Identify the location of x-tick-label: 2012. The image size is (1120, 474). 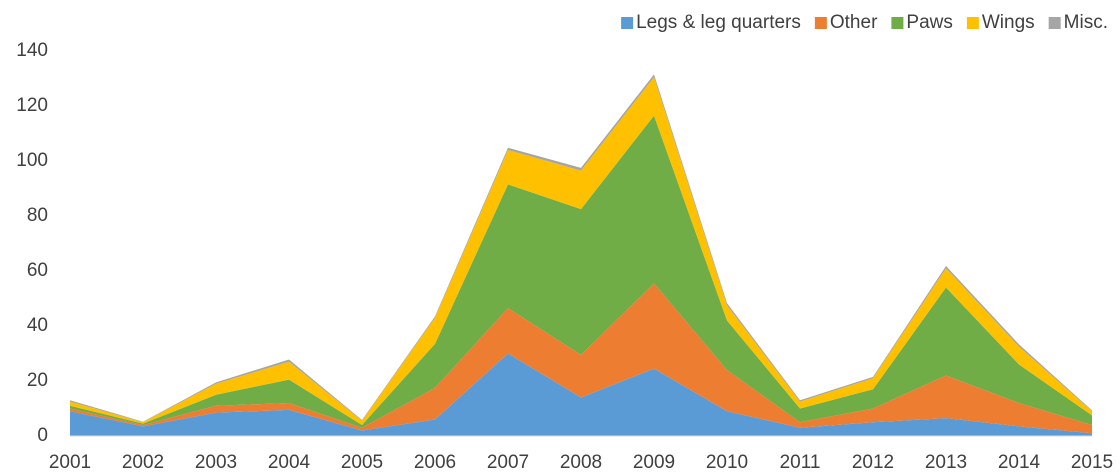
(873, 462).